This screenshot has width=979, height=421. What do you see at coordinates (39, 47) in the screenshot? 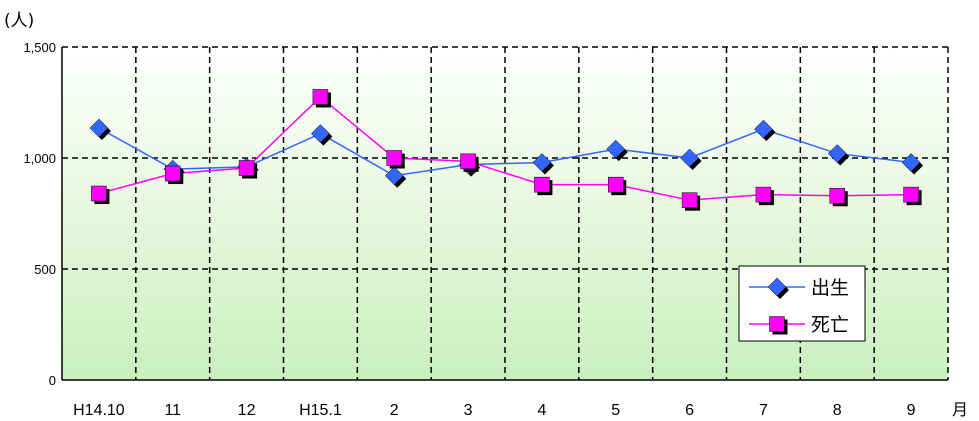
I see `y-tick-label: 1,500` at bounding box center [39, 47].